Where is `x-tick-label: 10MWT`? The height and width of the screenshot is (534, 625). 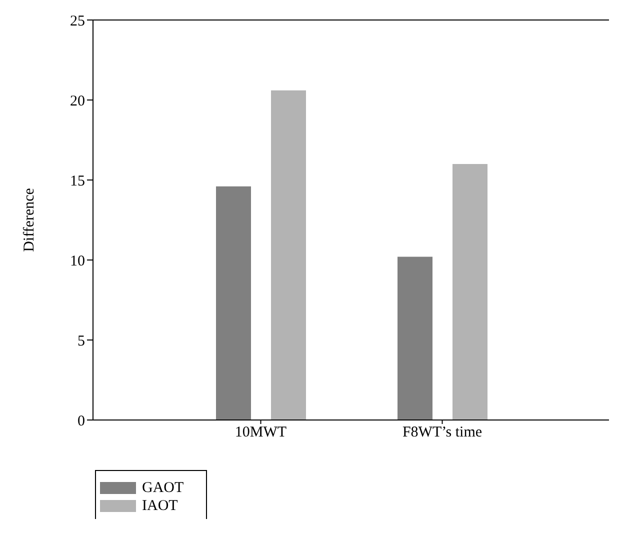
x-tick-label: 10MWT is located at coordinates (260, 432).